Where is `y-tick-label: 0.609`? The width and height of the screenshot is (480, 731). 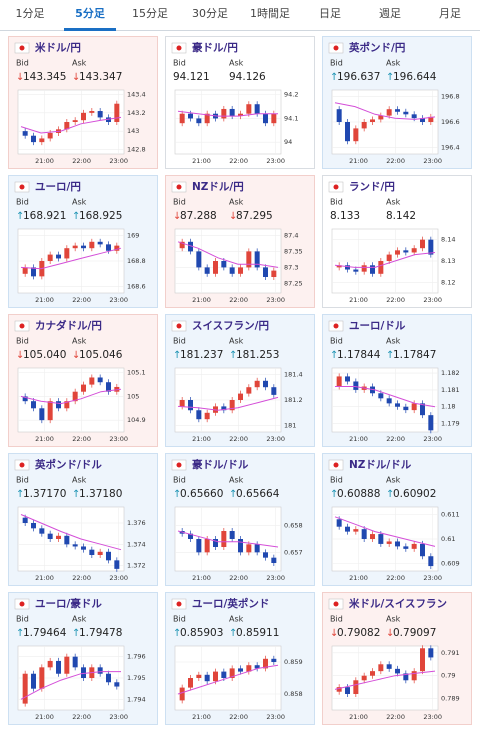 y-tick-label: 0.609 is located at coordinates (450, 564).